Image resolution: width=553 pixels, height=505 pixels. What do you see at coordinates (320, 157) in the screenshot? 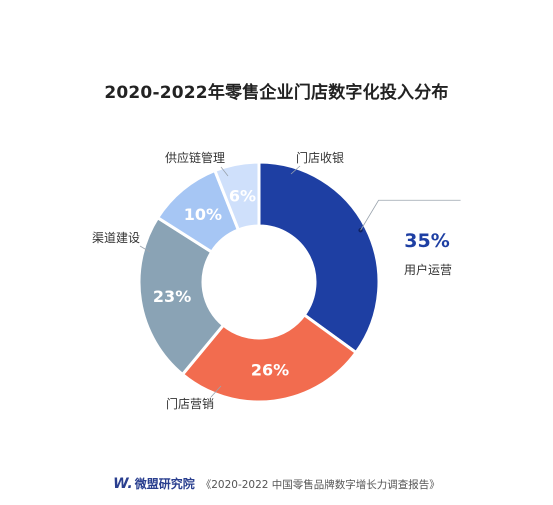
I see `slice-5-category-label: 门店收银` at bounding box center [320, 157].